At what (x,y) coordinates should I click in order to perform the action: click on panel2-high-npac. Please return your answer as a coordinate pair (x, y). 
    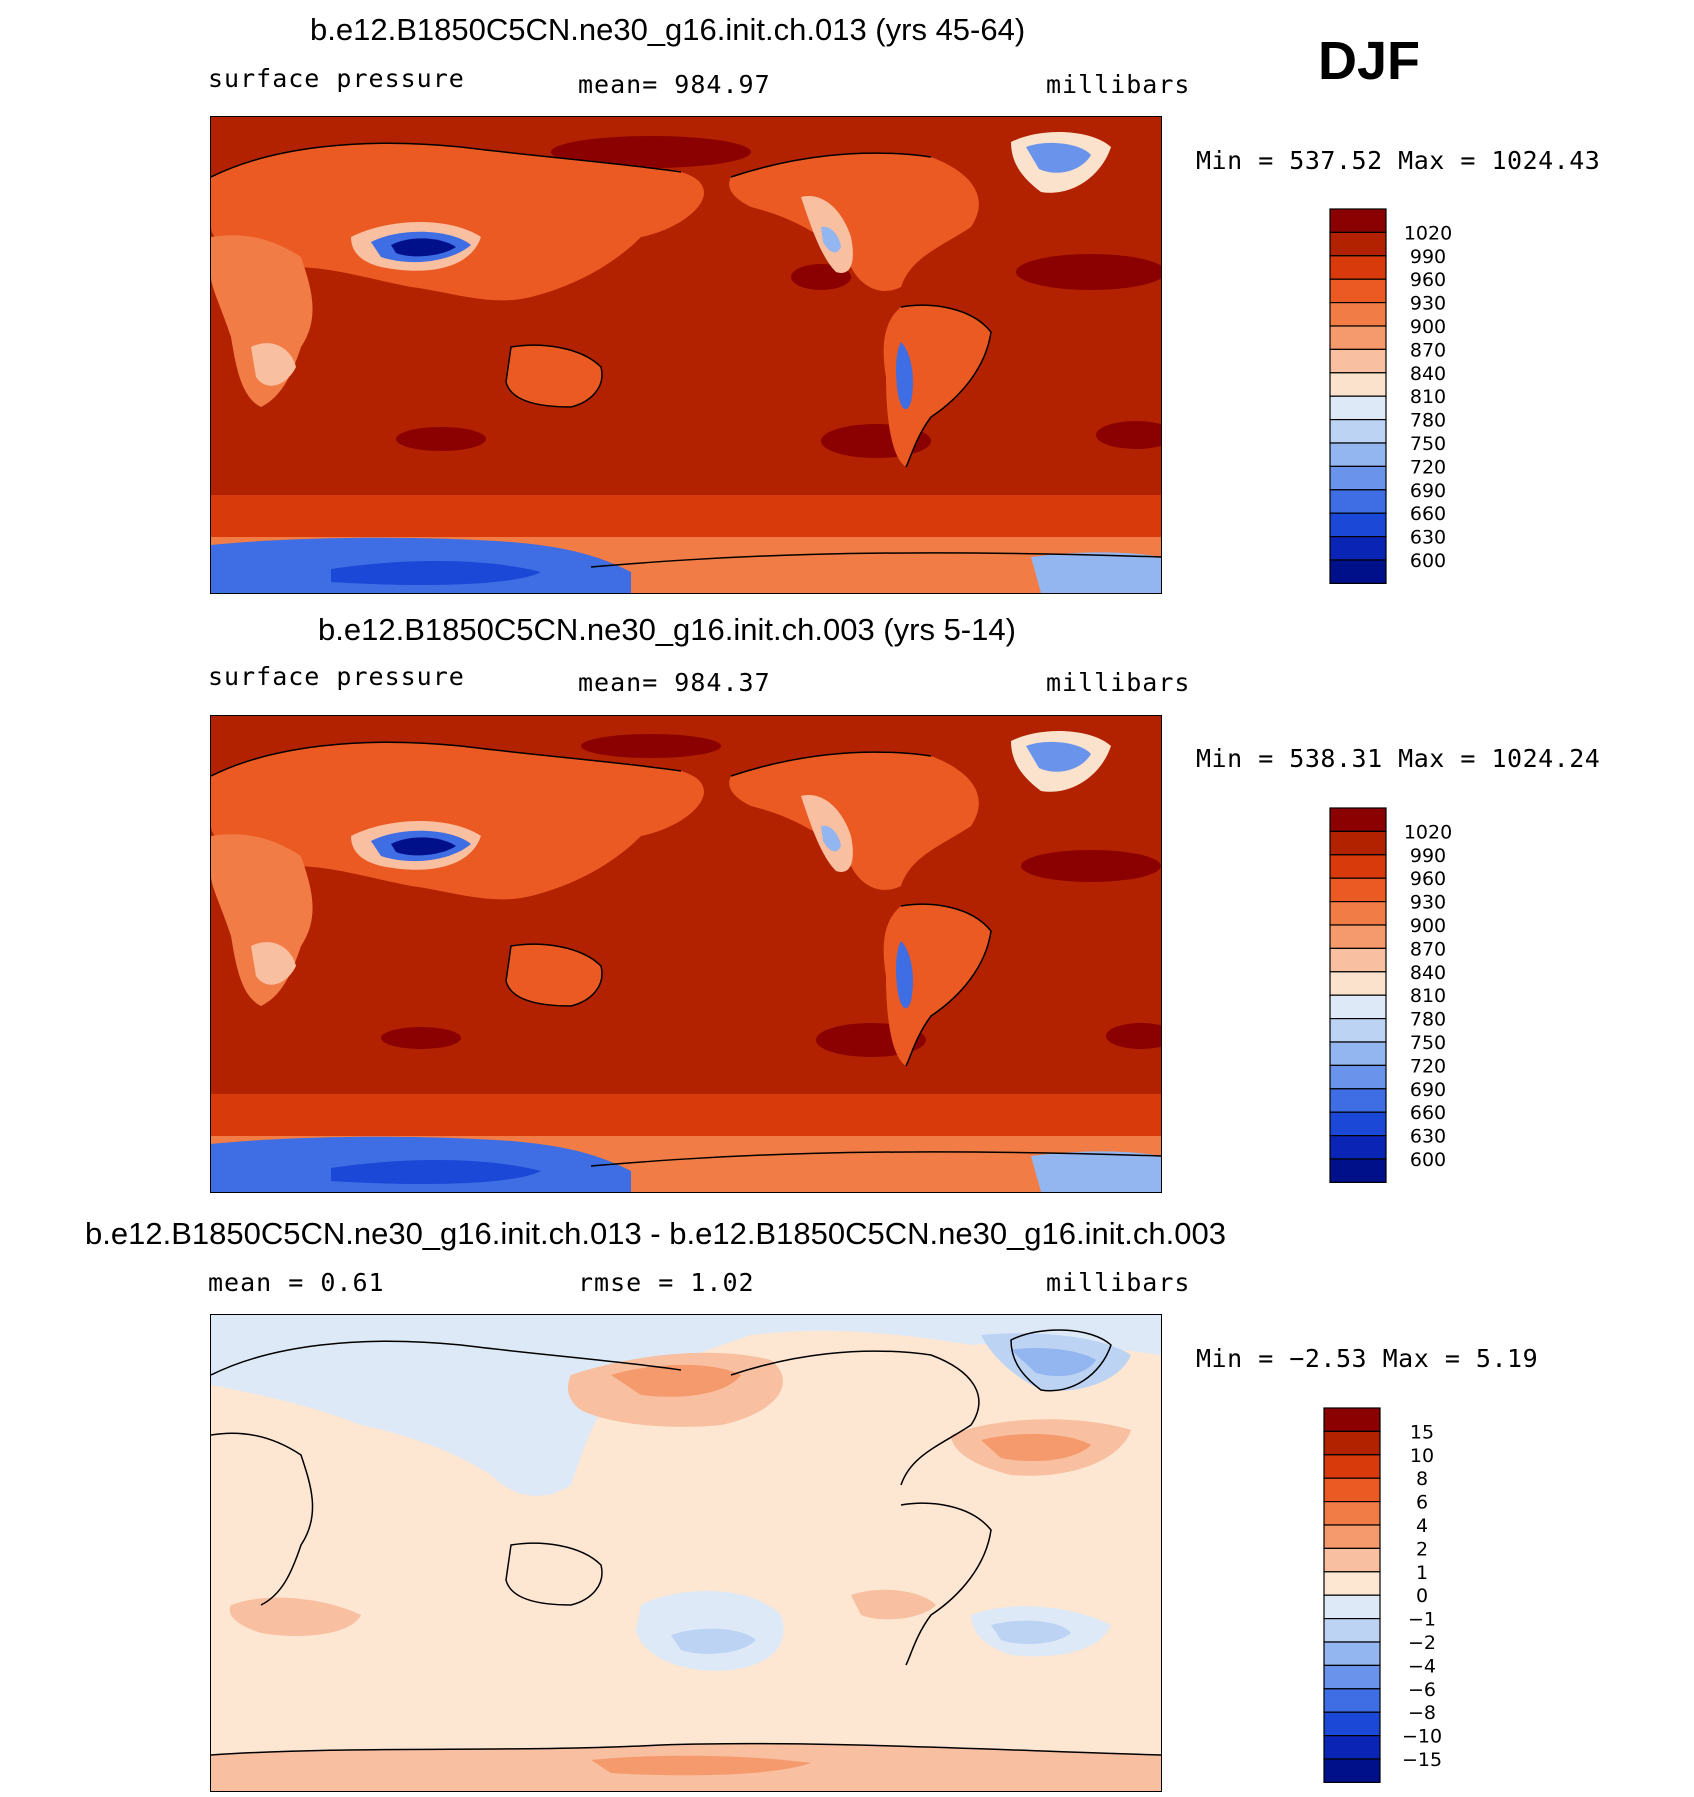
    Looking at the image, I should click on (651, 746).